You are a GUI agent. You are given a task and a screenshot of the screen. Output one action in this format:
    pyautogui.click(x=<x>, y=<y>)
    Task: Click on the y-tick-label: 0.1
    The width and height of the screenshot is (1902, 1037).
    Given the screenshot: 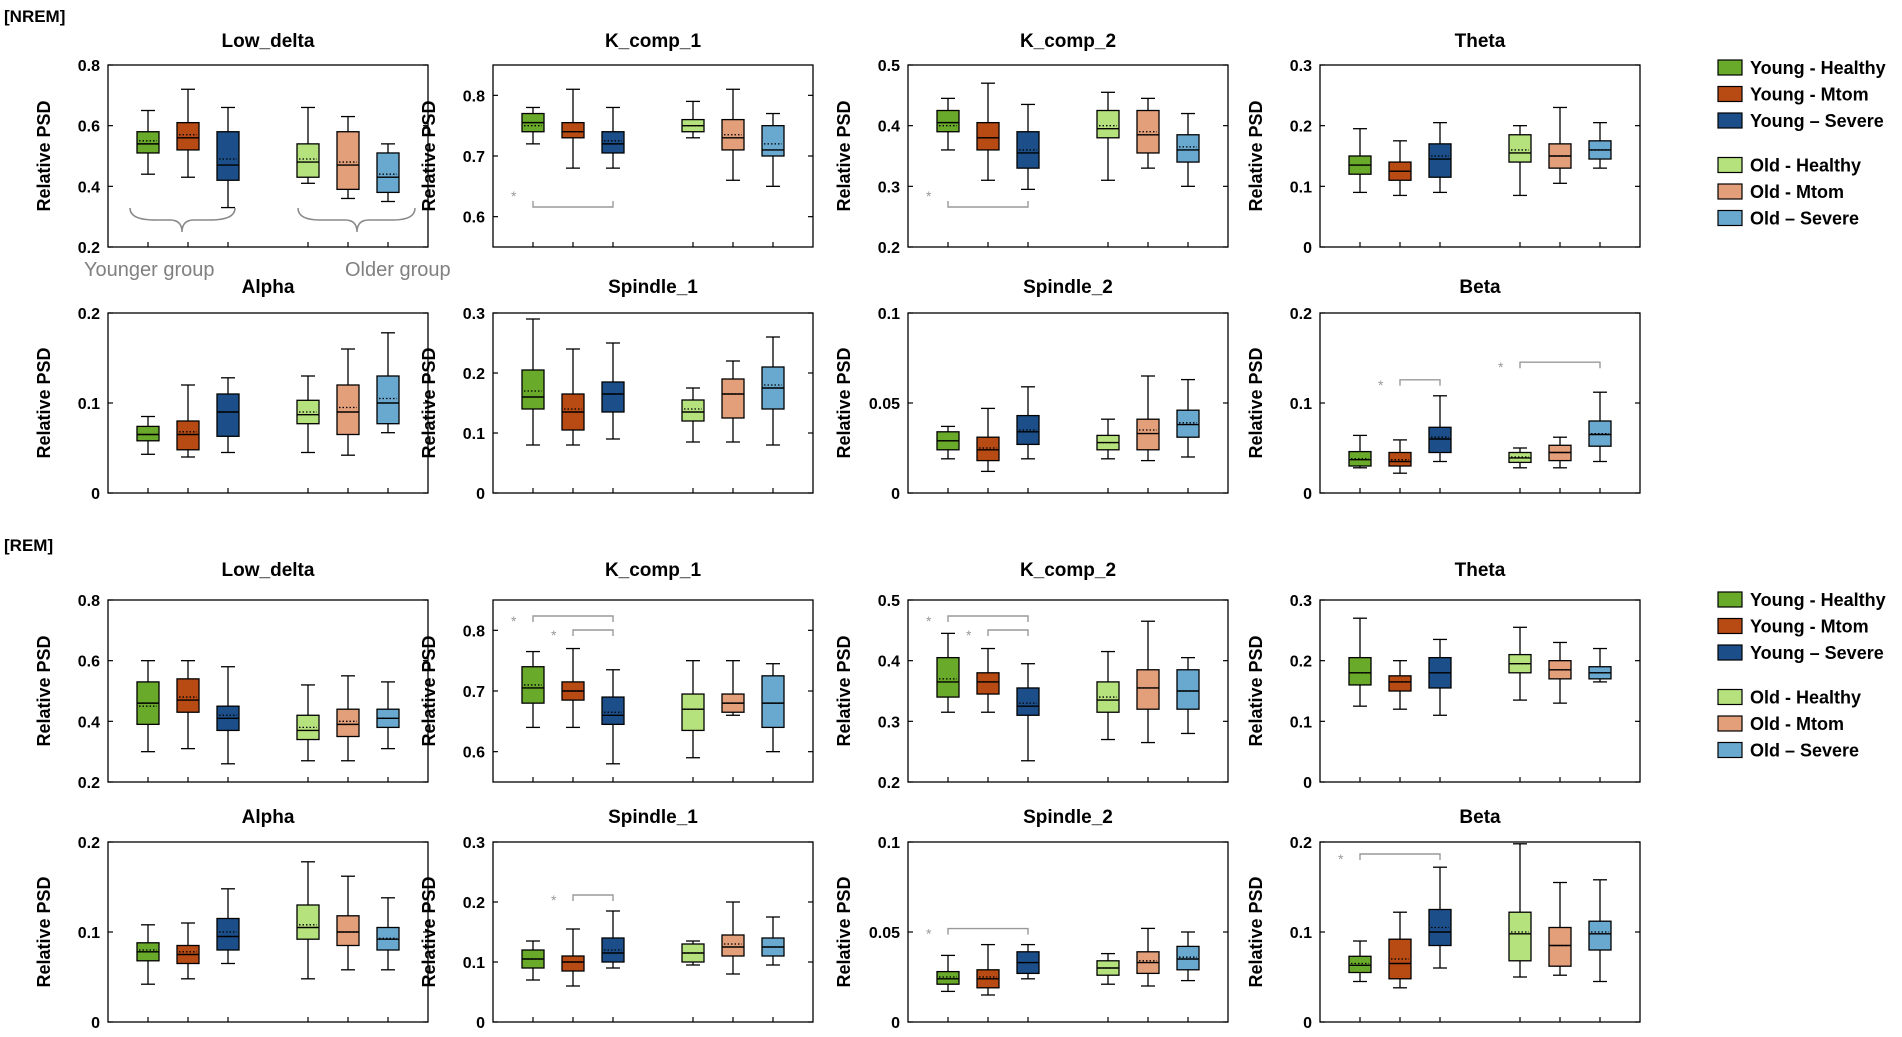 What is the action you would take?
    pyautogui.click(x=474, y=963)
    